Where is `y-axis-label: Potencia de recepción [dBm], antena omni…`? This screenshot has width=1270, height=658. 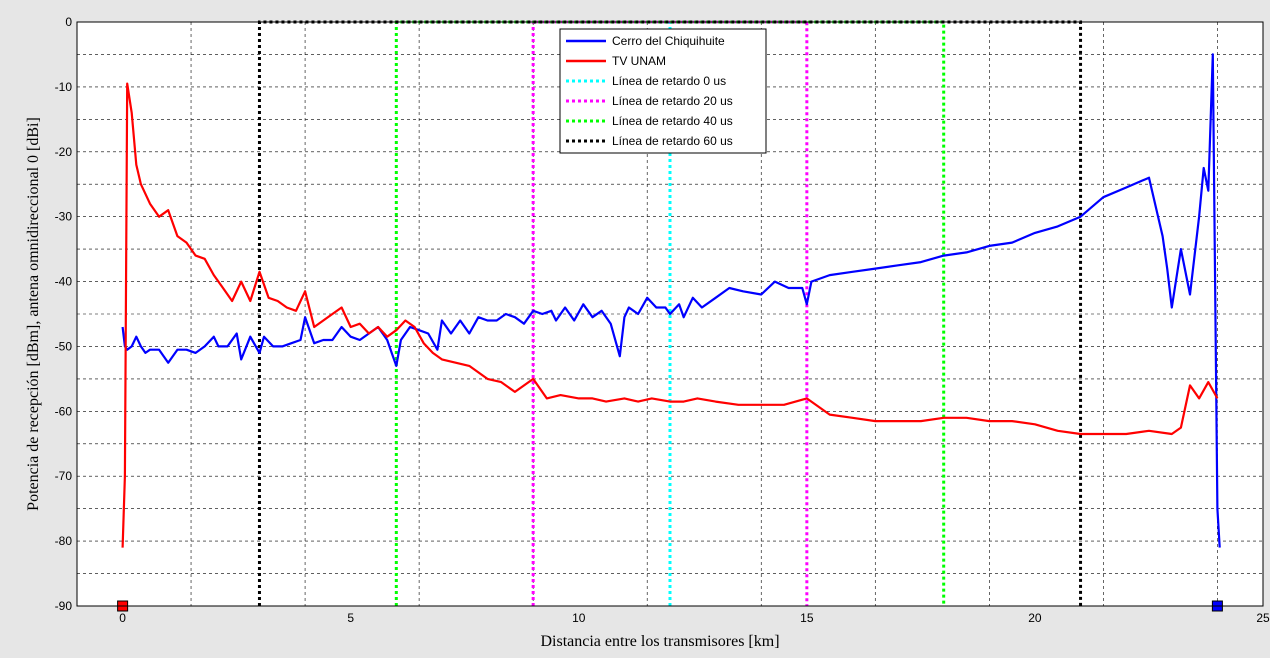
y-axis-label: Potencia de recepción [dBm], antena omni… is located at coordinates (33, 314).